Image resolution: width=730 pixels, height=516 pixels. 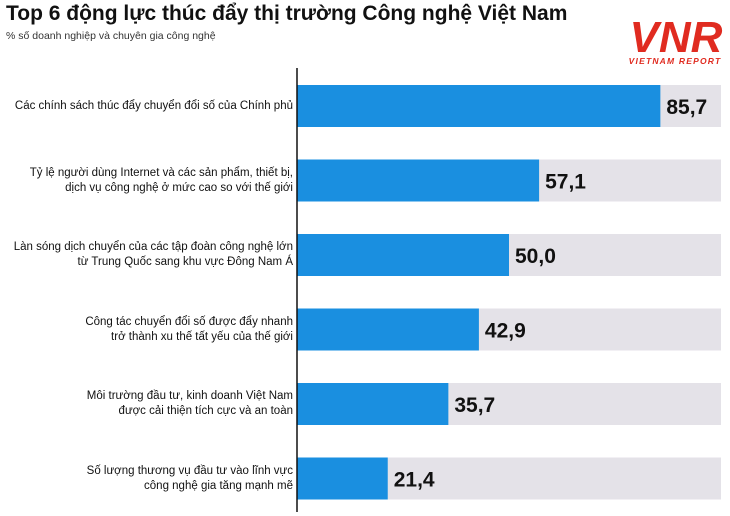 I want to click on category-label-line: Công tác chuyển đổi số được đẩy nhanh, so click(x=189, y=321).